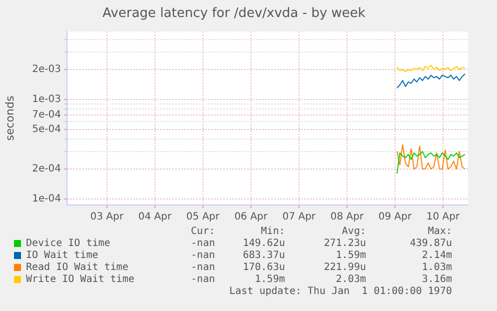 The height and width of the screenshot is (311, 497). Describe the element at coordinates (263, 243) in the screenshot. I see `text: 149.62u` at that location.